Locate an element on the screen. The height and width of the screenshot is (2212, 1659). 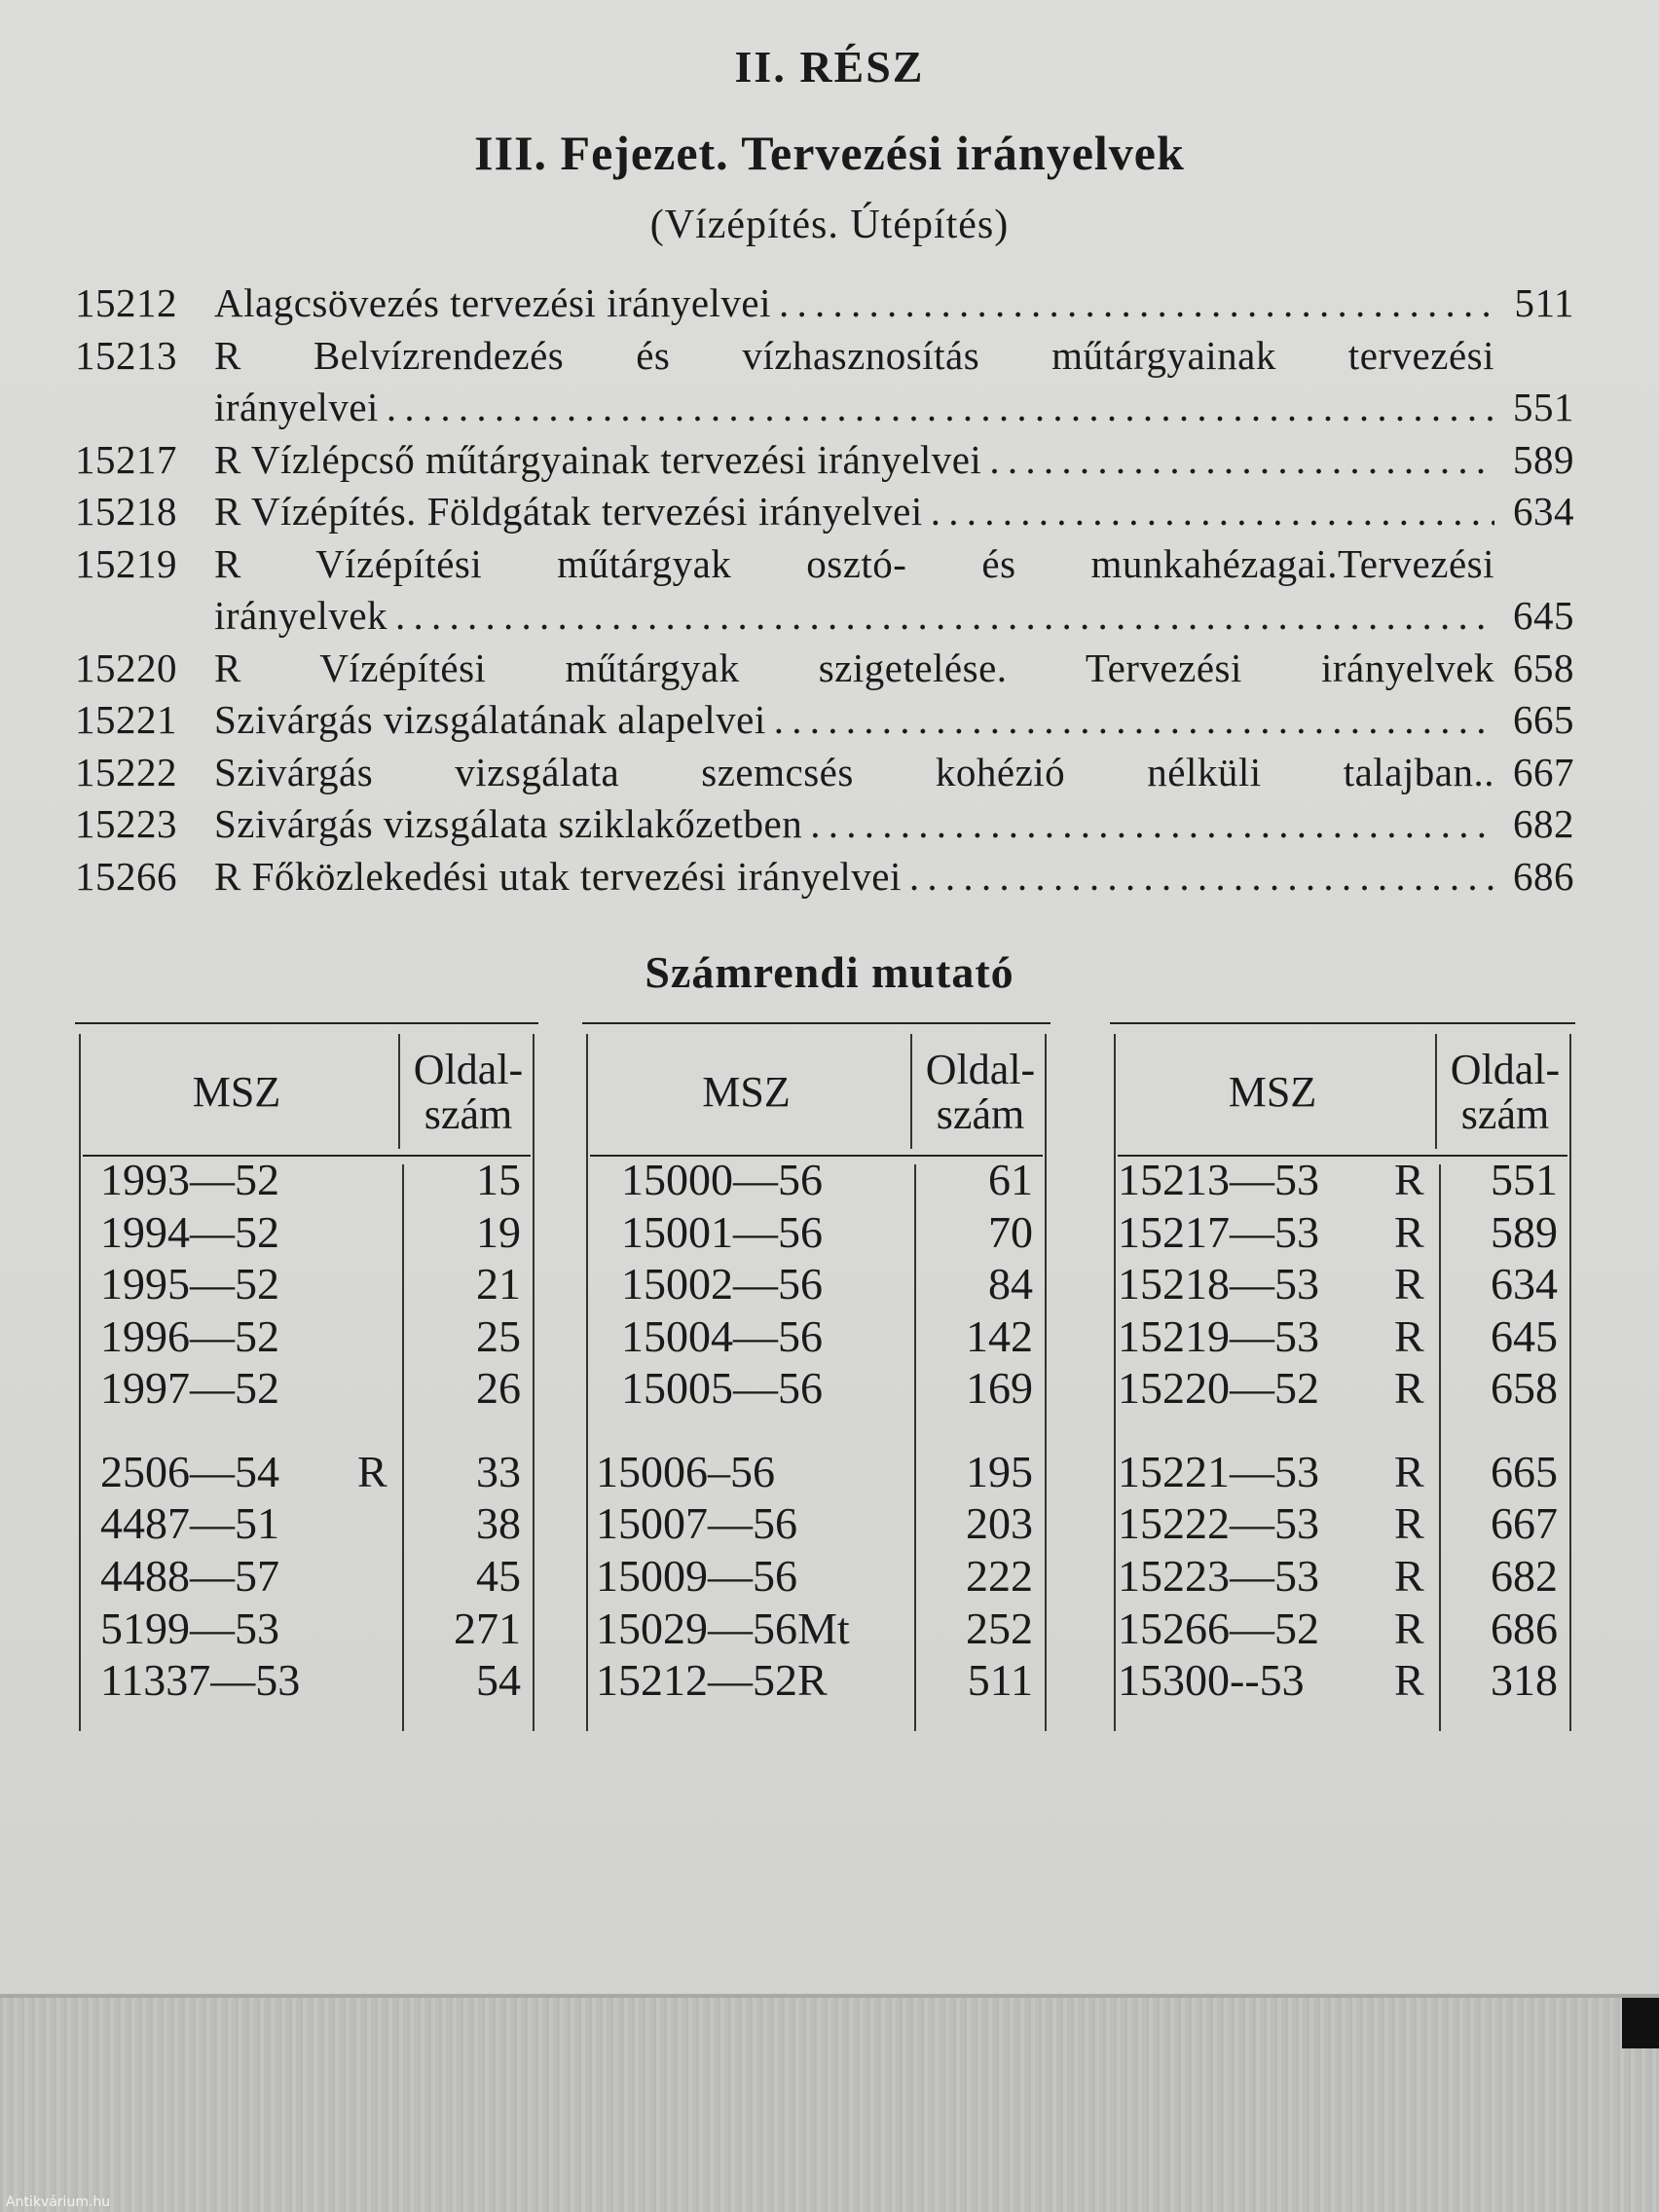
index-row: 15221—53 R 665 is located at coordinates (1342, 1472).